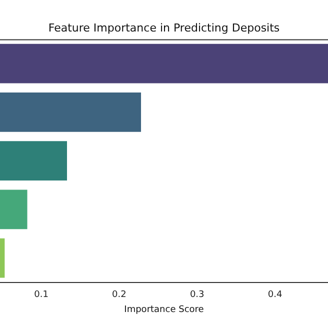 This screenshot has height=320, width=328. Describe the element at coordinates (197, 295) in the screenshot. I see `x-tick-label: 0.3` at that location.